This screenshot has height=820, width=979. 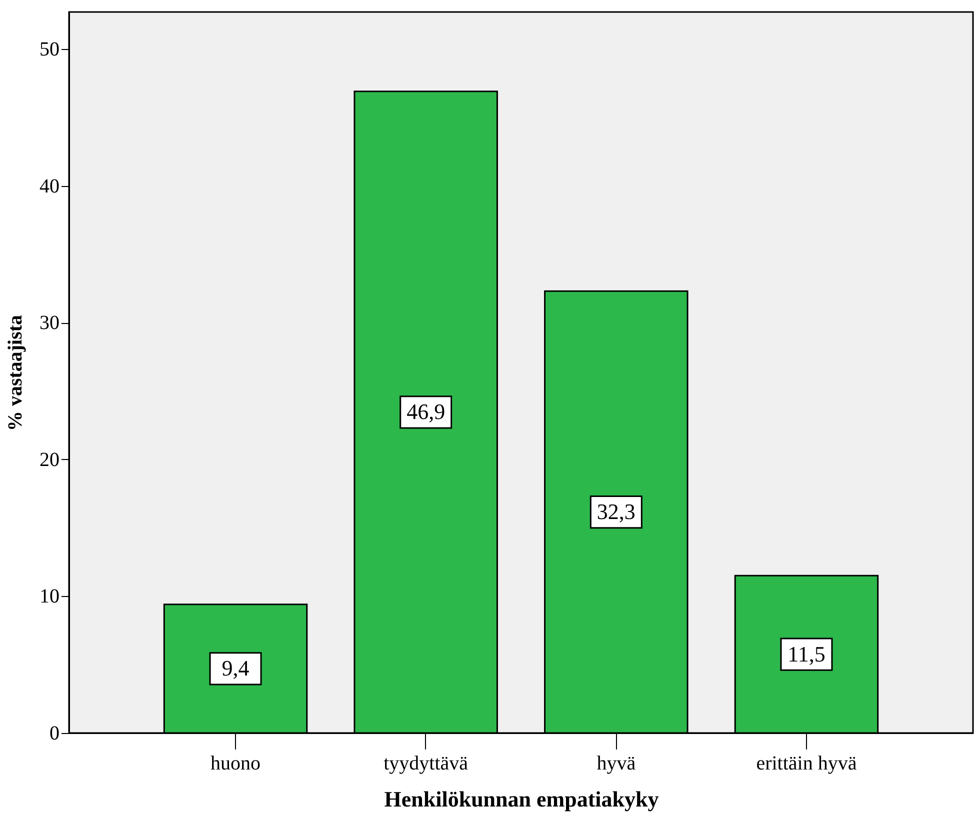 I want to click on x-tick-label: huono, so click(x=235, y=763).